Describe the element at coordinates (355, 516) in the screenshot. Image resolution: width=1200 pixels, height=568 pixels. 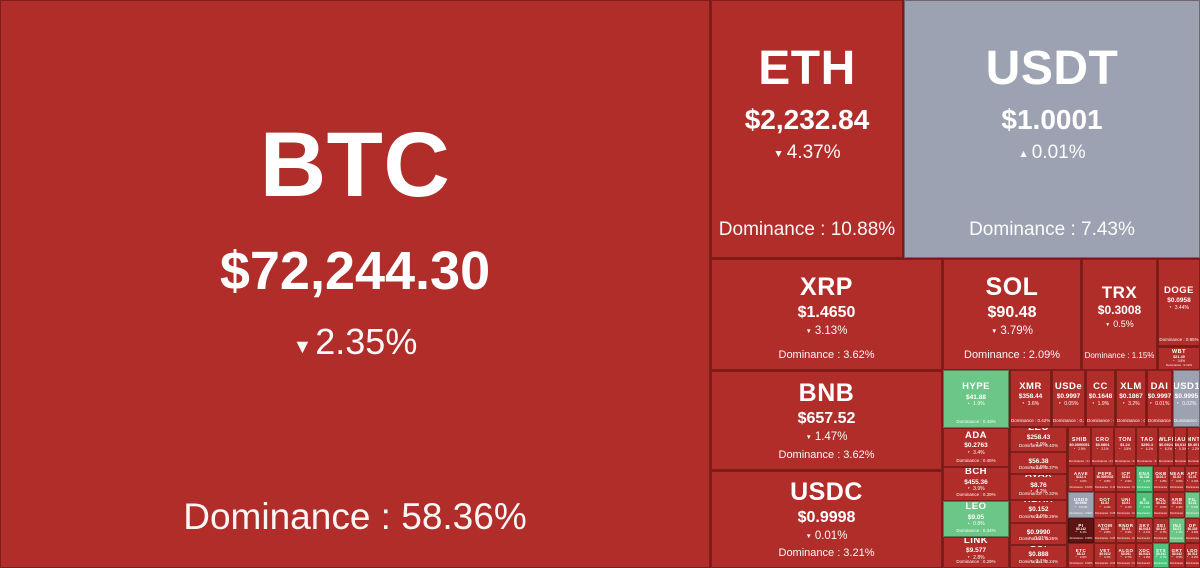
I see `coin-dominance: Dominance : 58.36%` at that location.